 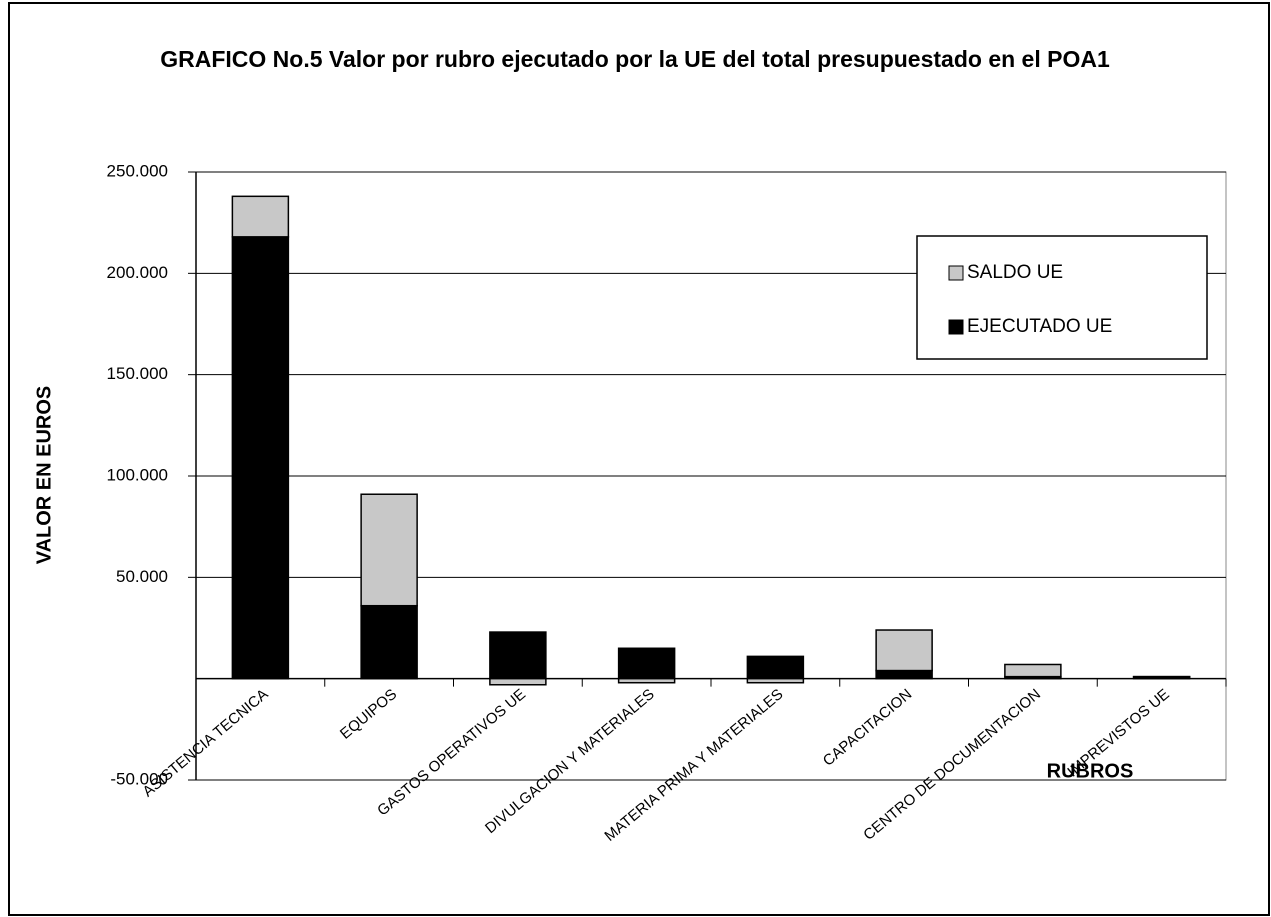 I want to click on x-tick-label: ASISTENCIA TECNICA, so click(x=205, y=743).